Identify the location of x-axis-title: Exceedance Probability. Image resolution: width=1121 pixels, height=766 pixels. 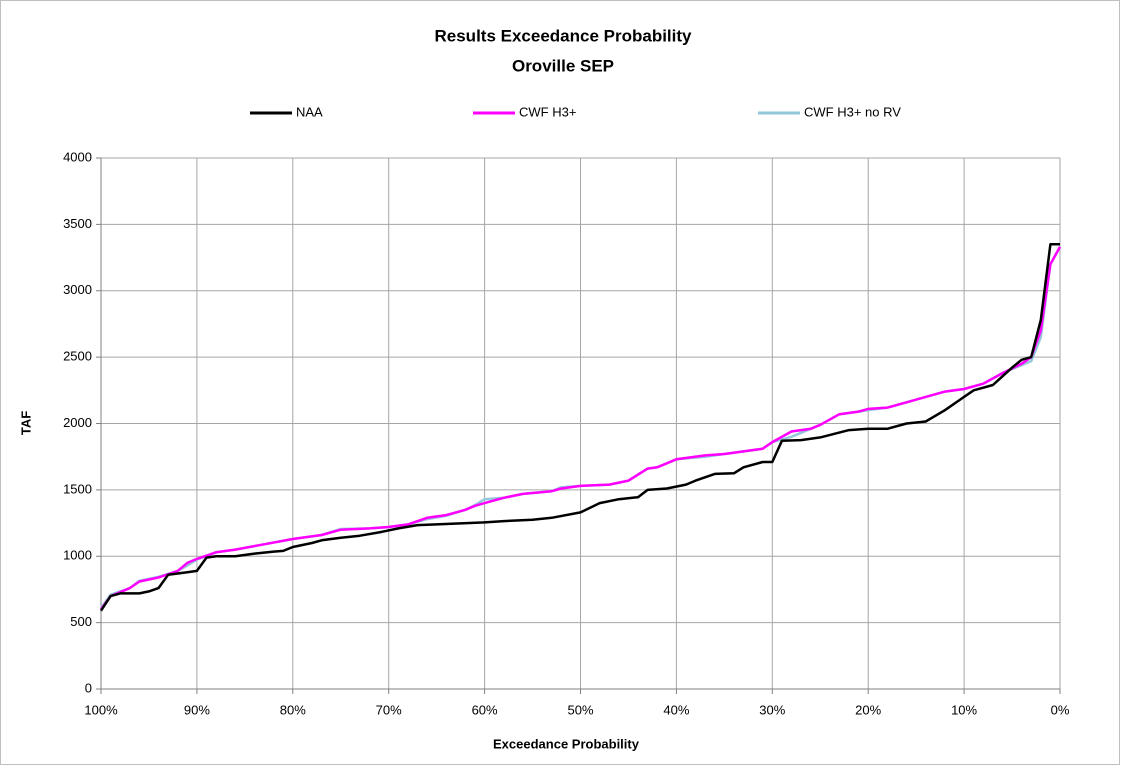
(566, 743).